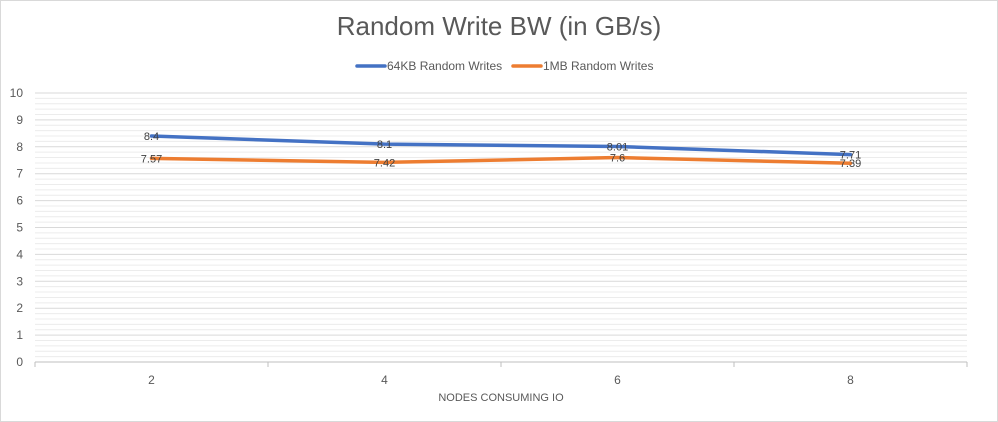  What do you see at coordinates (151, 159) in the screenshot?
I see `data-label: 7.57` at bounding box center [151, 159].